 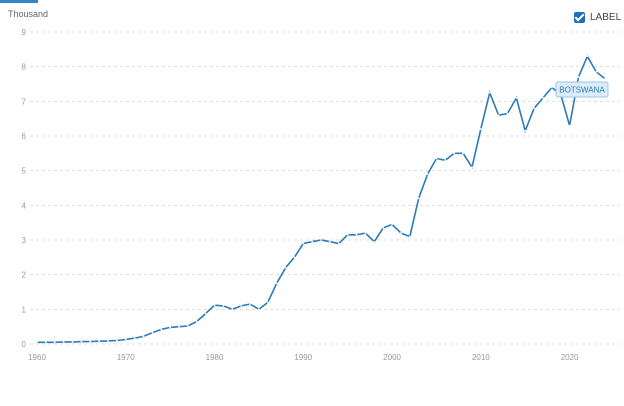 I want to click on data-point-1966, so click(x=90, y=341).